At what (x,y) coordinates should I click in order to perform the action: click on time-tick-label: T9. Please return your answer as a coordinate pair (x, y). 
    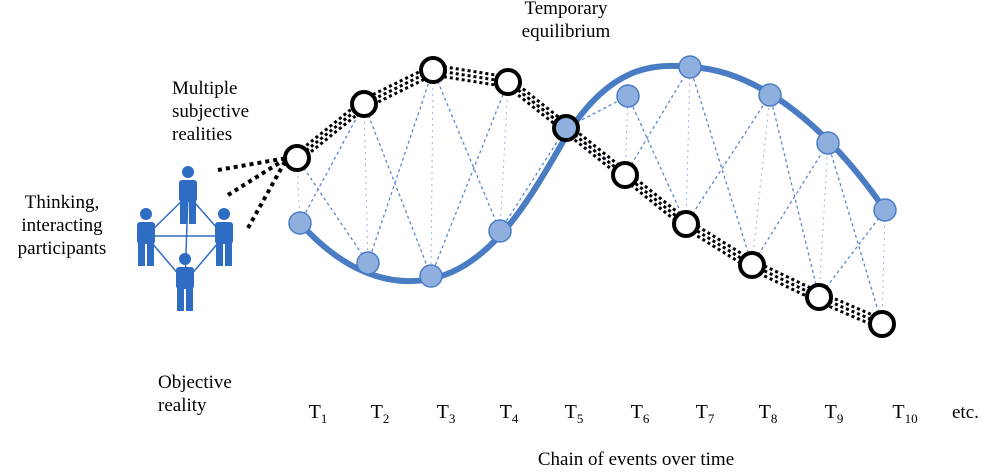
    Looking at the image, I should click on (834, 414).